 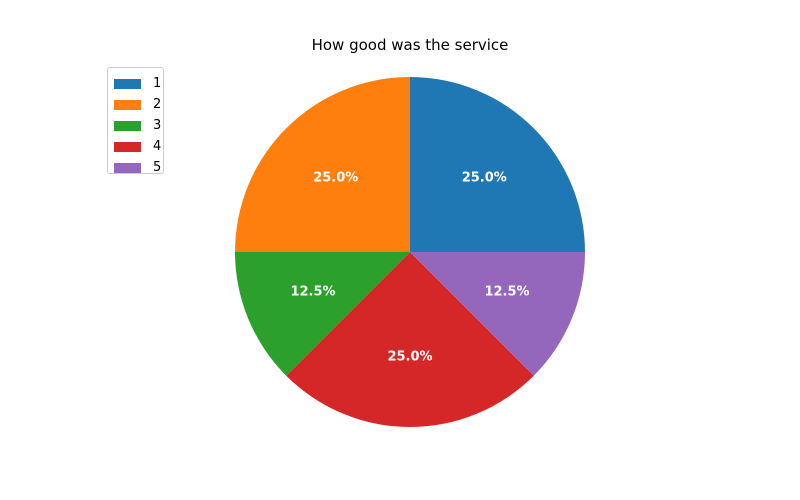 I want to click on legend-item-4: 4, so click(x=138, y=146).